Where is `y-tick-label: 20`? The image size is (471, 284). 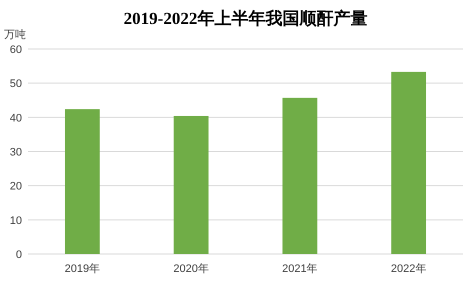
y-tick-label: 20 is located at coordinates (16, 186).